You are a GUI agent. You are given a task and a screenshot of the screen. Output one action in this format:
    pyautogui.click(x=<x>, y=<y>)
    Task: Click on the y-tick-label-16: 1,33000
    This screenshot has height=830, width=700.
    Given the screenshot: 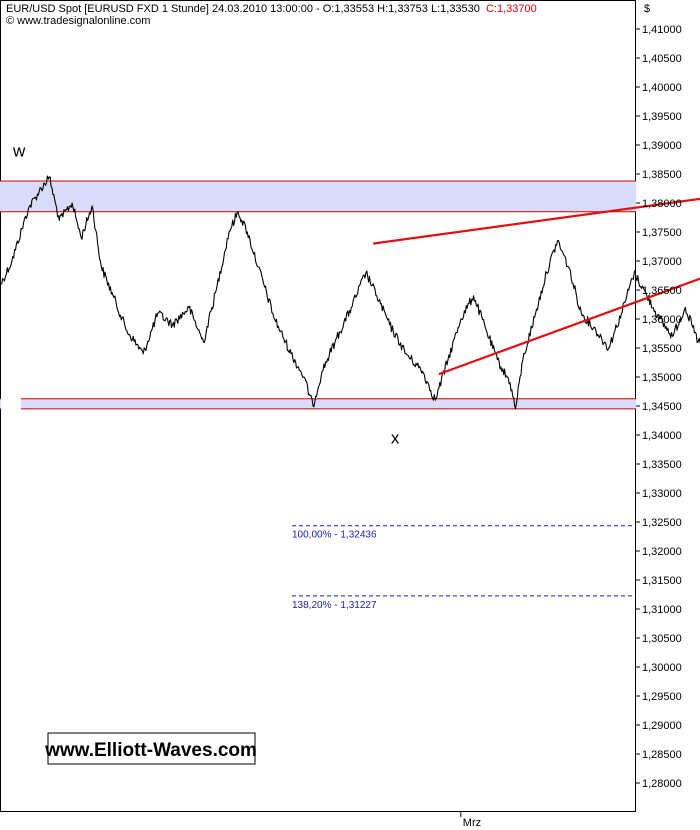 What is the action you would take?
    pyautogui.click(x=662, y=494)
    